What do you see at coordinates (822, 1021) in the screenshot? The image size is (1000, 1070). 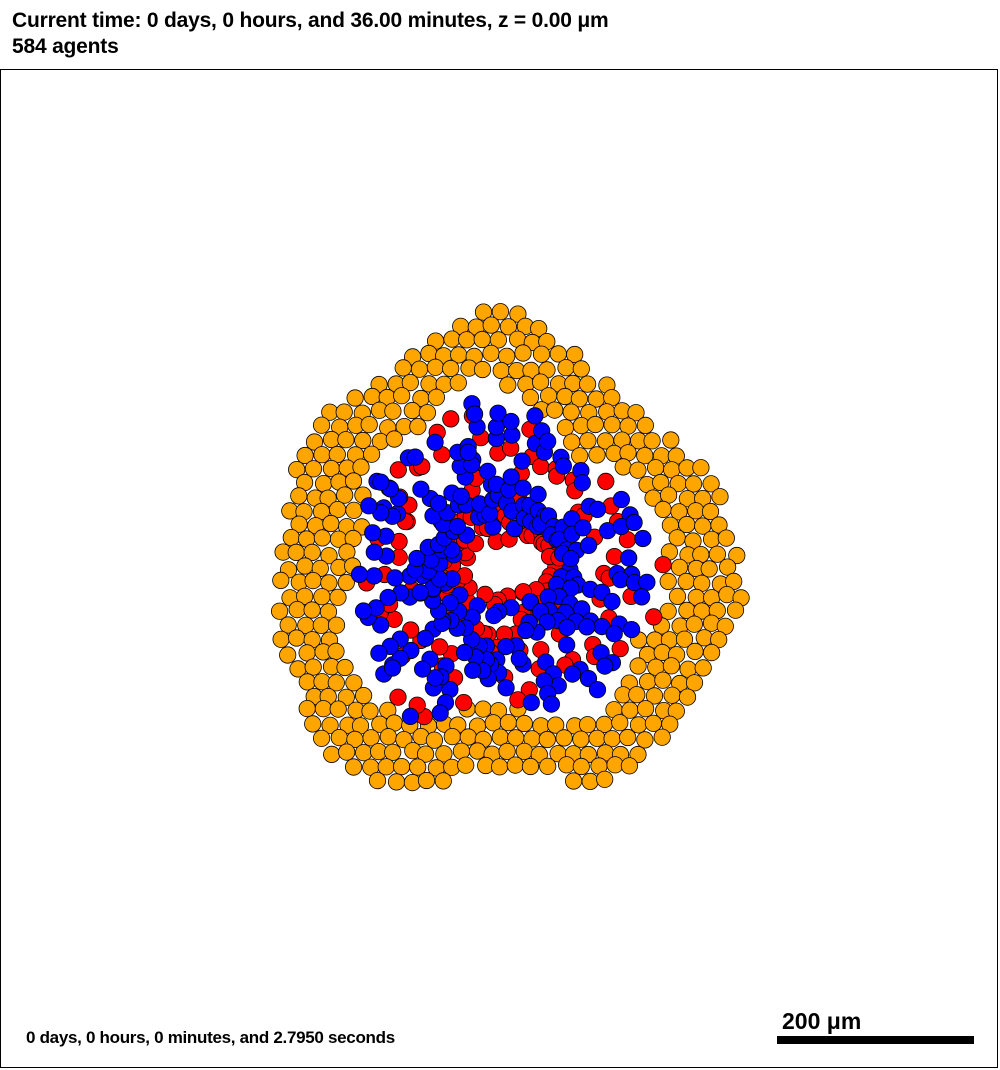 I see `scale-bar-label: 200 μm` at bounding box center [822, 1021].